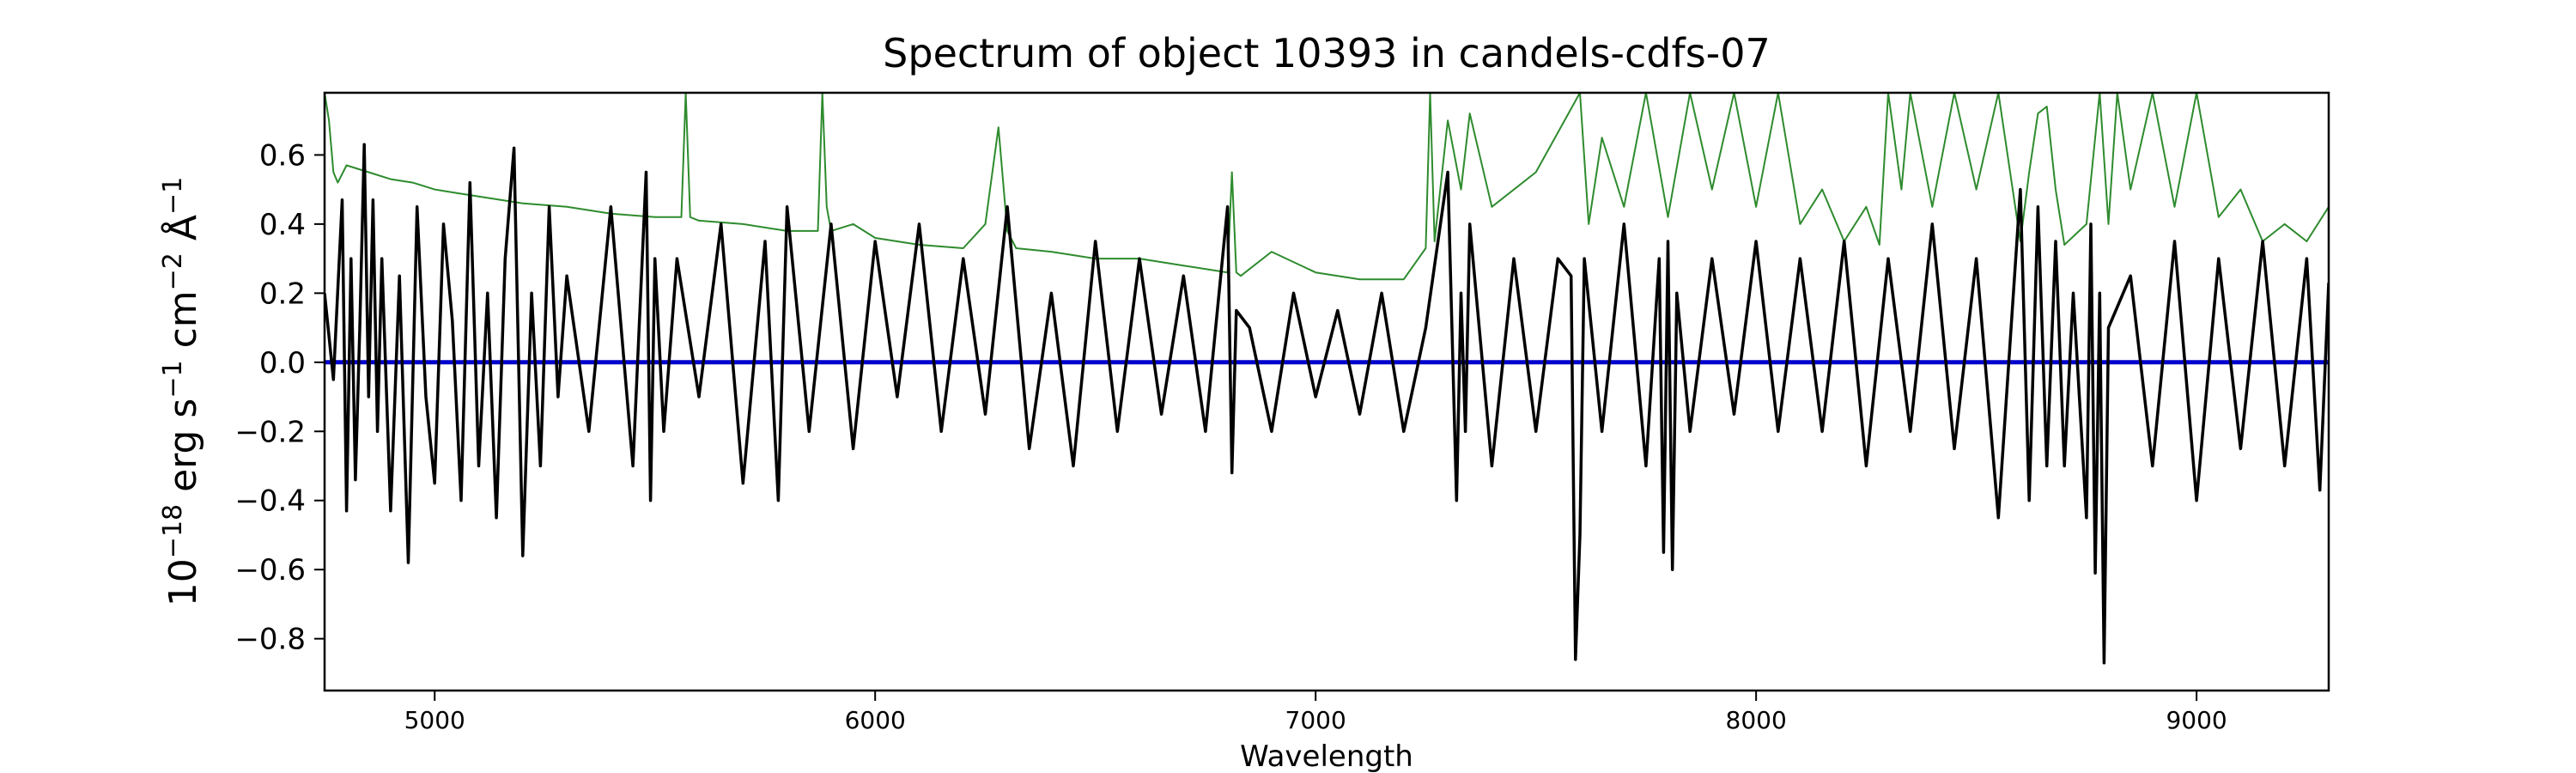 This screenshot has height=773, width=2576. Describe the element at coordinates (1756, 720) in the screenshot. I see `x-tick-label: 8000` at that location.